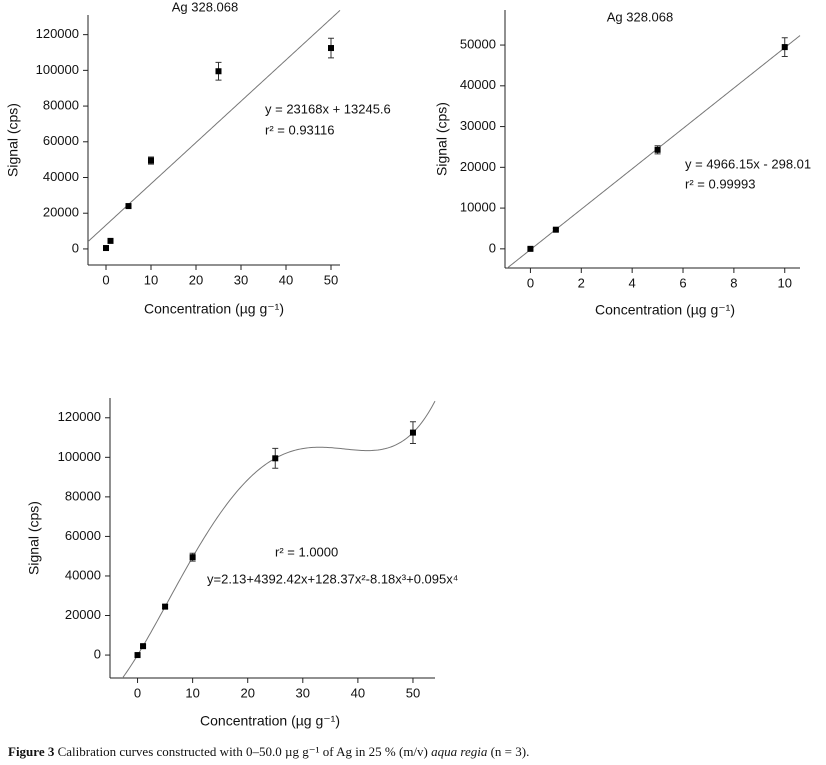  What do you see at coordinates (31, 751) in the screenshot?
I see `caption-label: Figure 3` at bounding box center [31, 751].